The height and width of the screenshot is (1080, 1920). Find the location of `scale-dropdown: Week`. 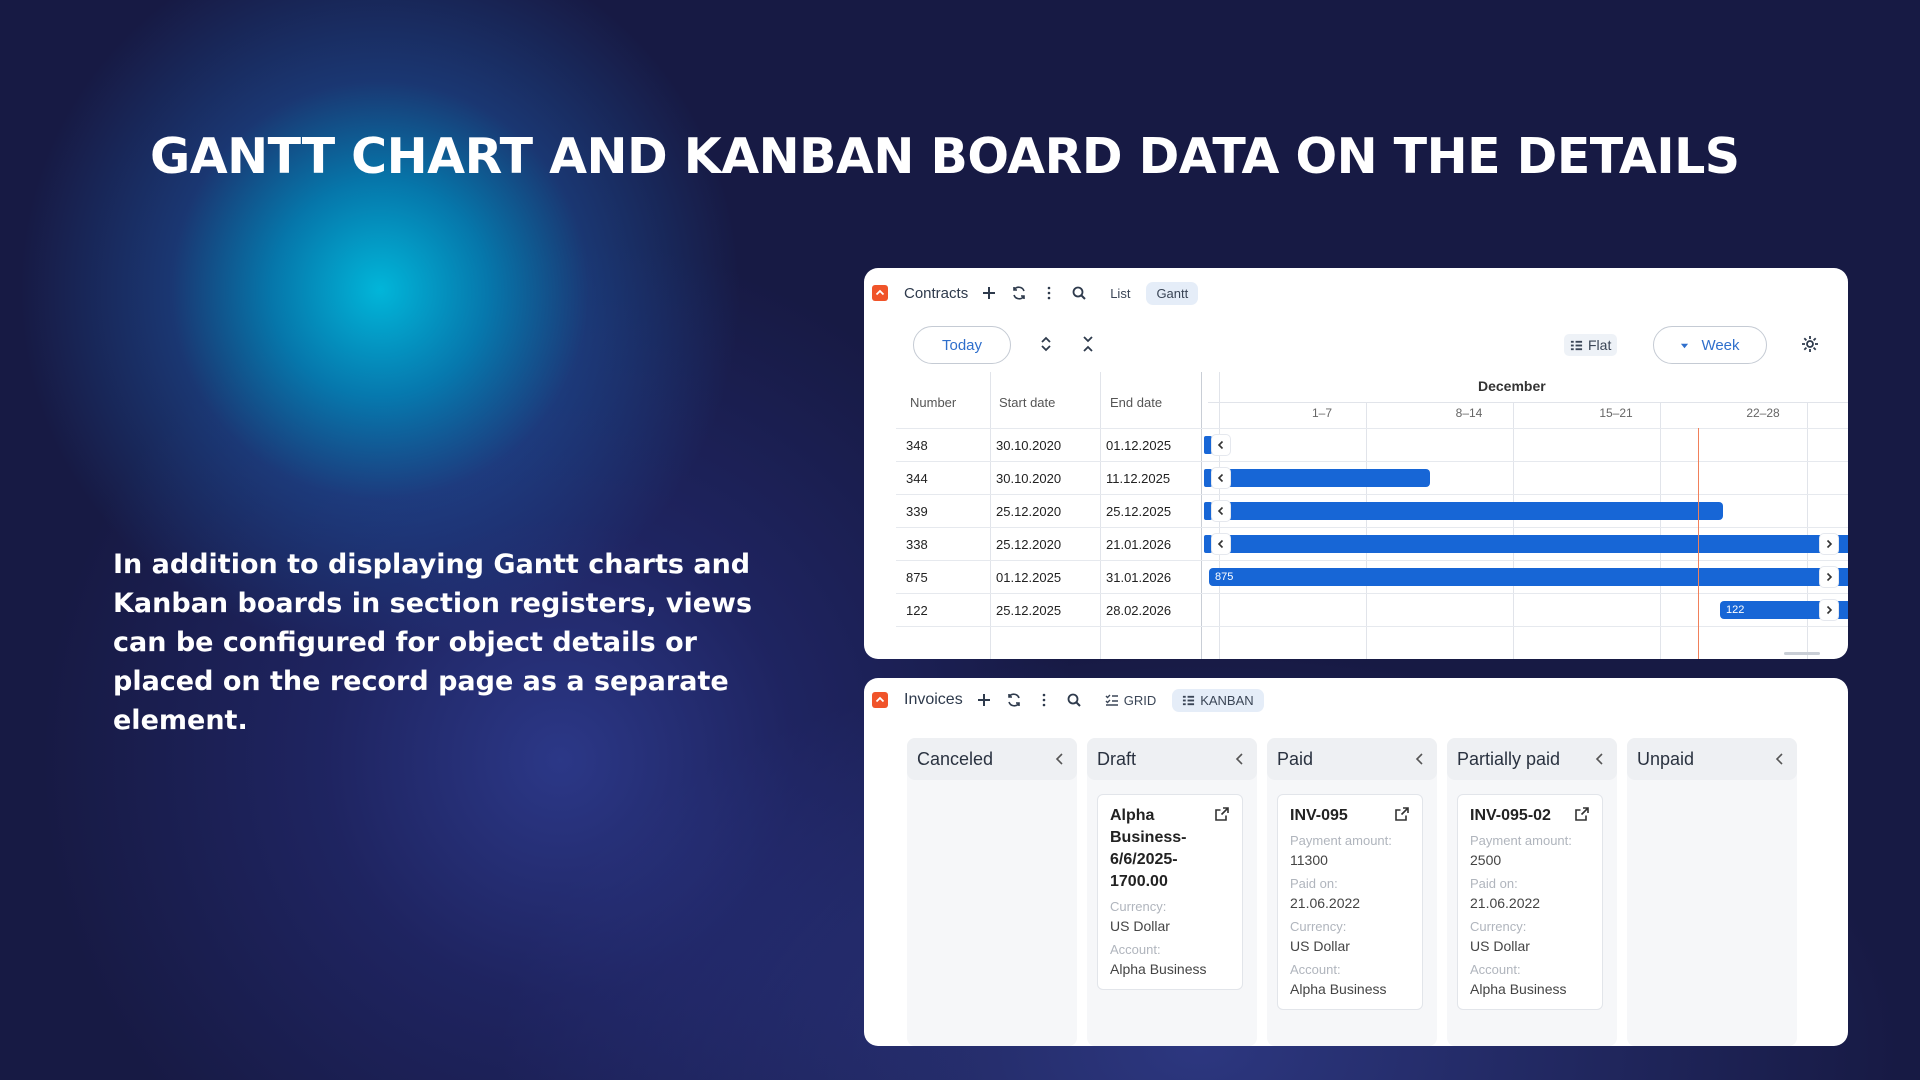

scale-dropdown: Week is located at coordinates (1710, 345).